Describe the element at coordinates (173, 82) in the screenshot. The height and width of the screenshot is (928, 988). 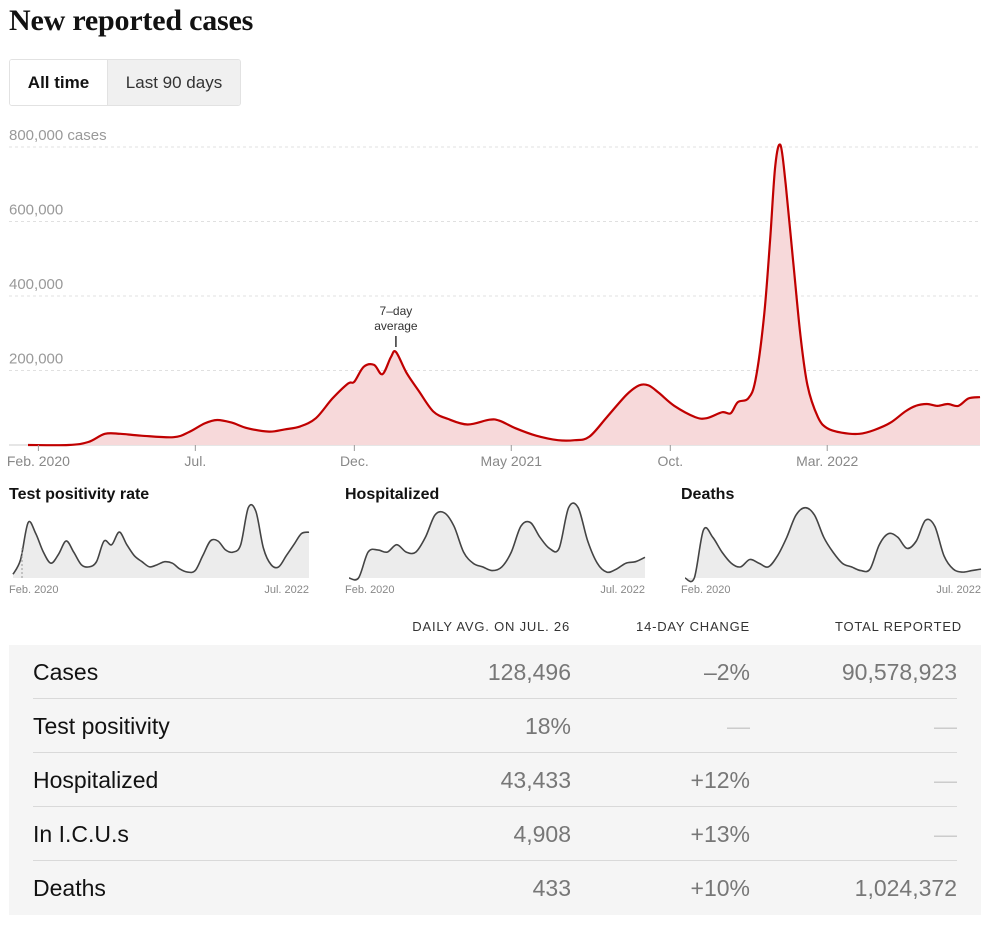
I see `last-90-days-button: Last 90 days` at that location.